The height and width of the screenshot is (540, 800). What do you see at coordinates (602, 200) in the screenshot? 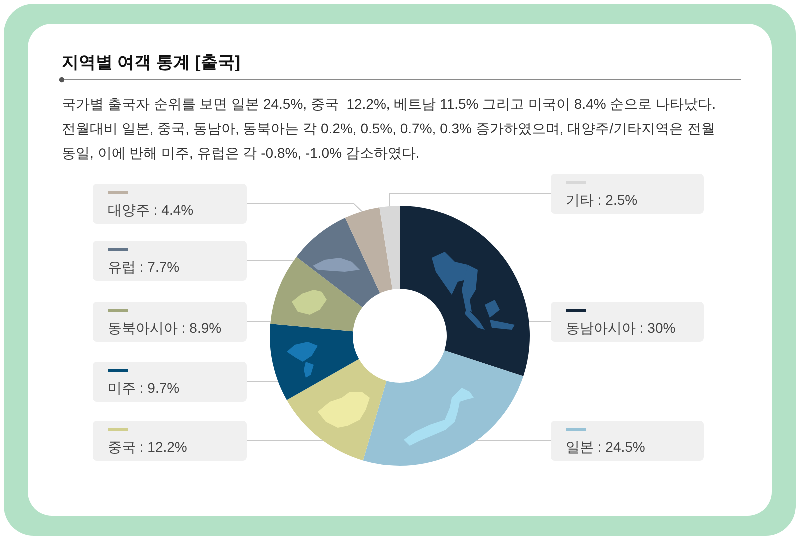
I see `legend-label: 기타 : 2.5%` at bounding box center [602, 200].